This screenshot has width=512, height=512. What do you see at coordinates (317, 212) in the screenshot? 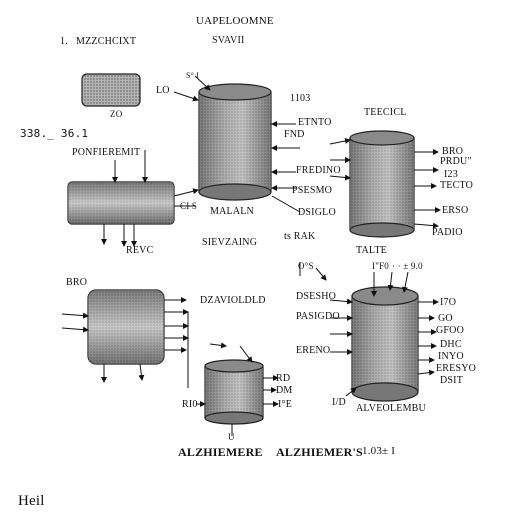
I see `label-dsiglo: DSIGLO` at bounding box center [317, 212].